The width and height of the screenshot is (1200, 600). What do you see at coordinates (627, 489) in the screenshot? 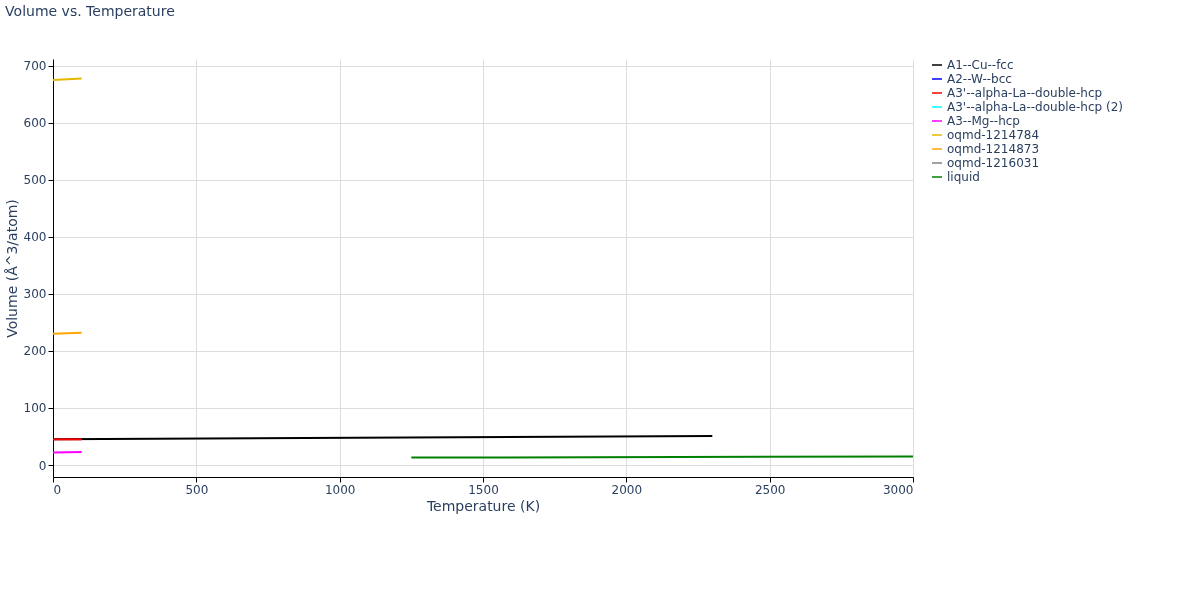
I see `x-tick-label: 2000` at bounding box center [627, 489].